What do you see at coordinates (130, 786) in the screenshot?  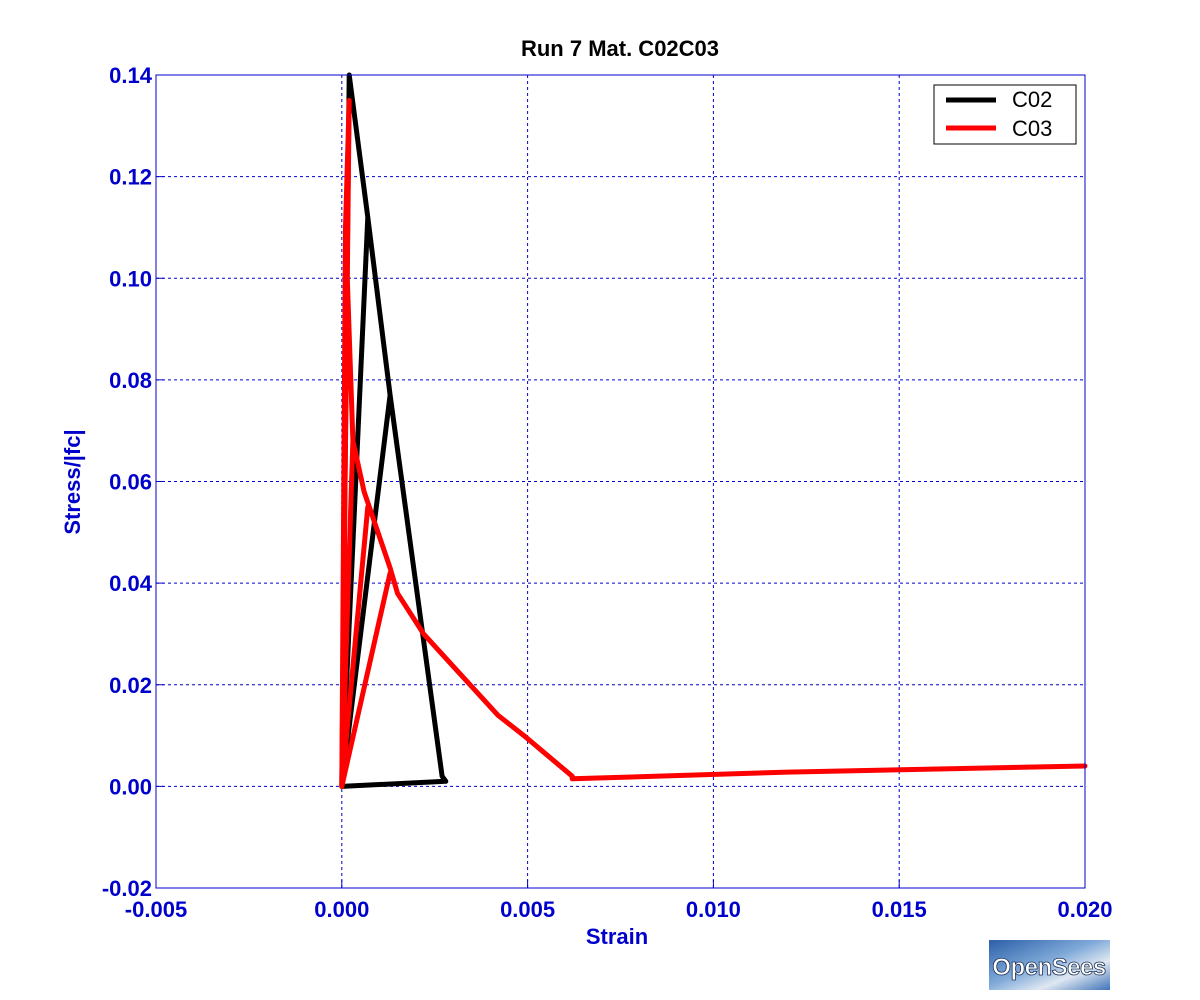 I see `y-tick-label: 0.00` at bounding box center [130, 786].